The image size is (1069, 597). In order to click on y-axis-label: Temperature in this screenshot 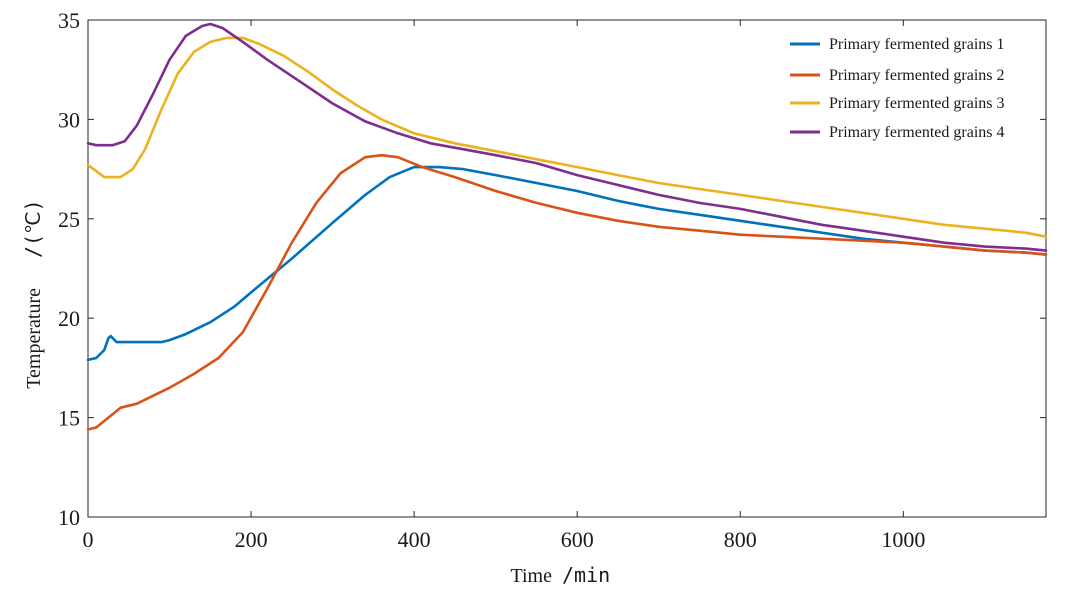, I will do `click(34, 338)`.